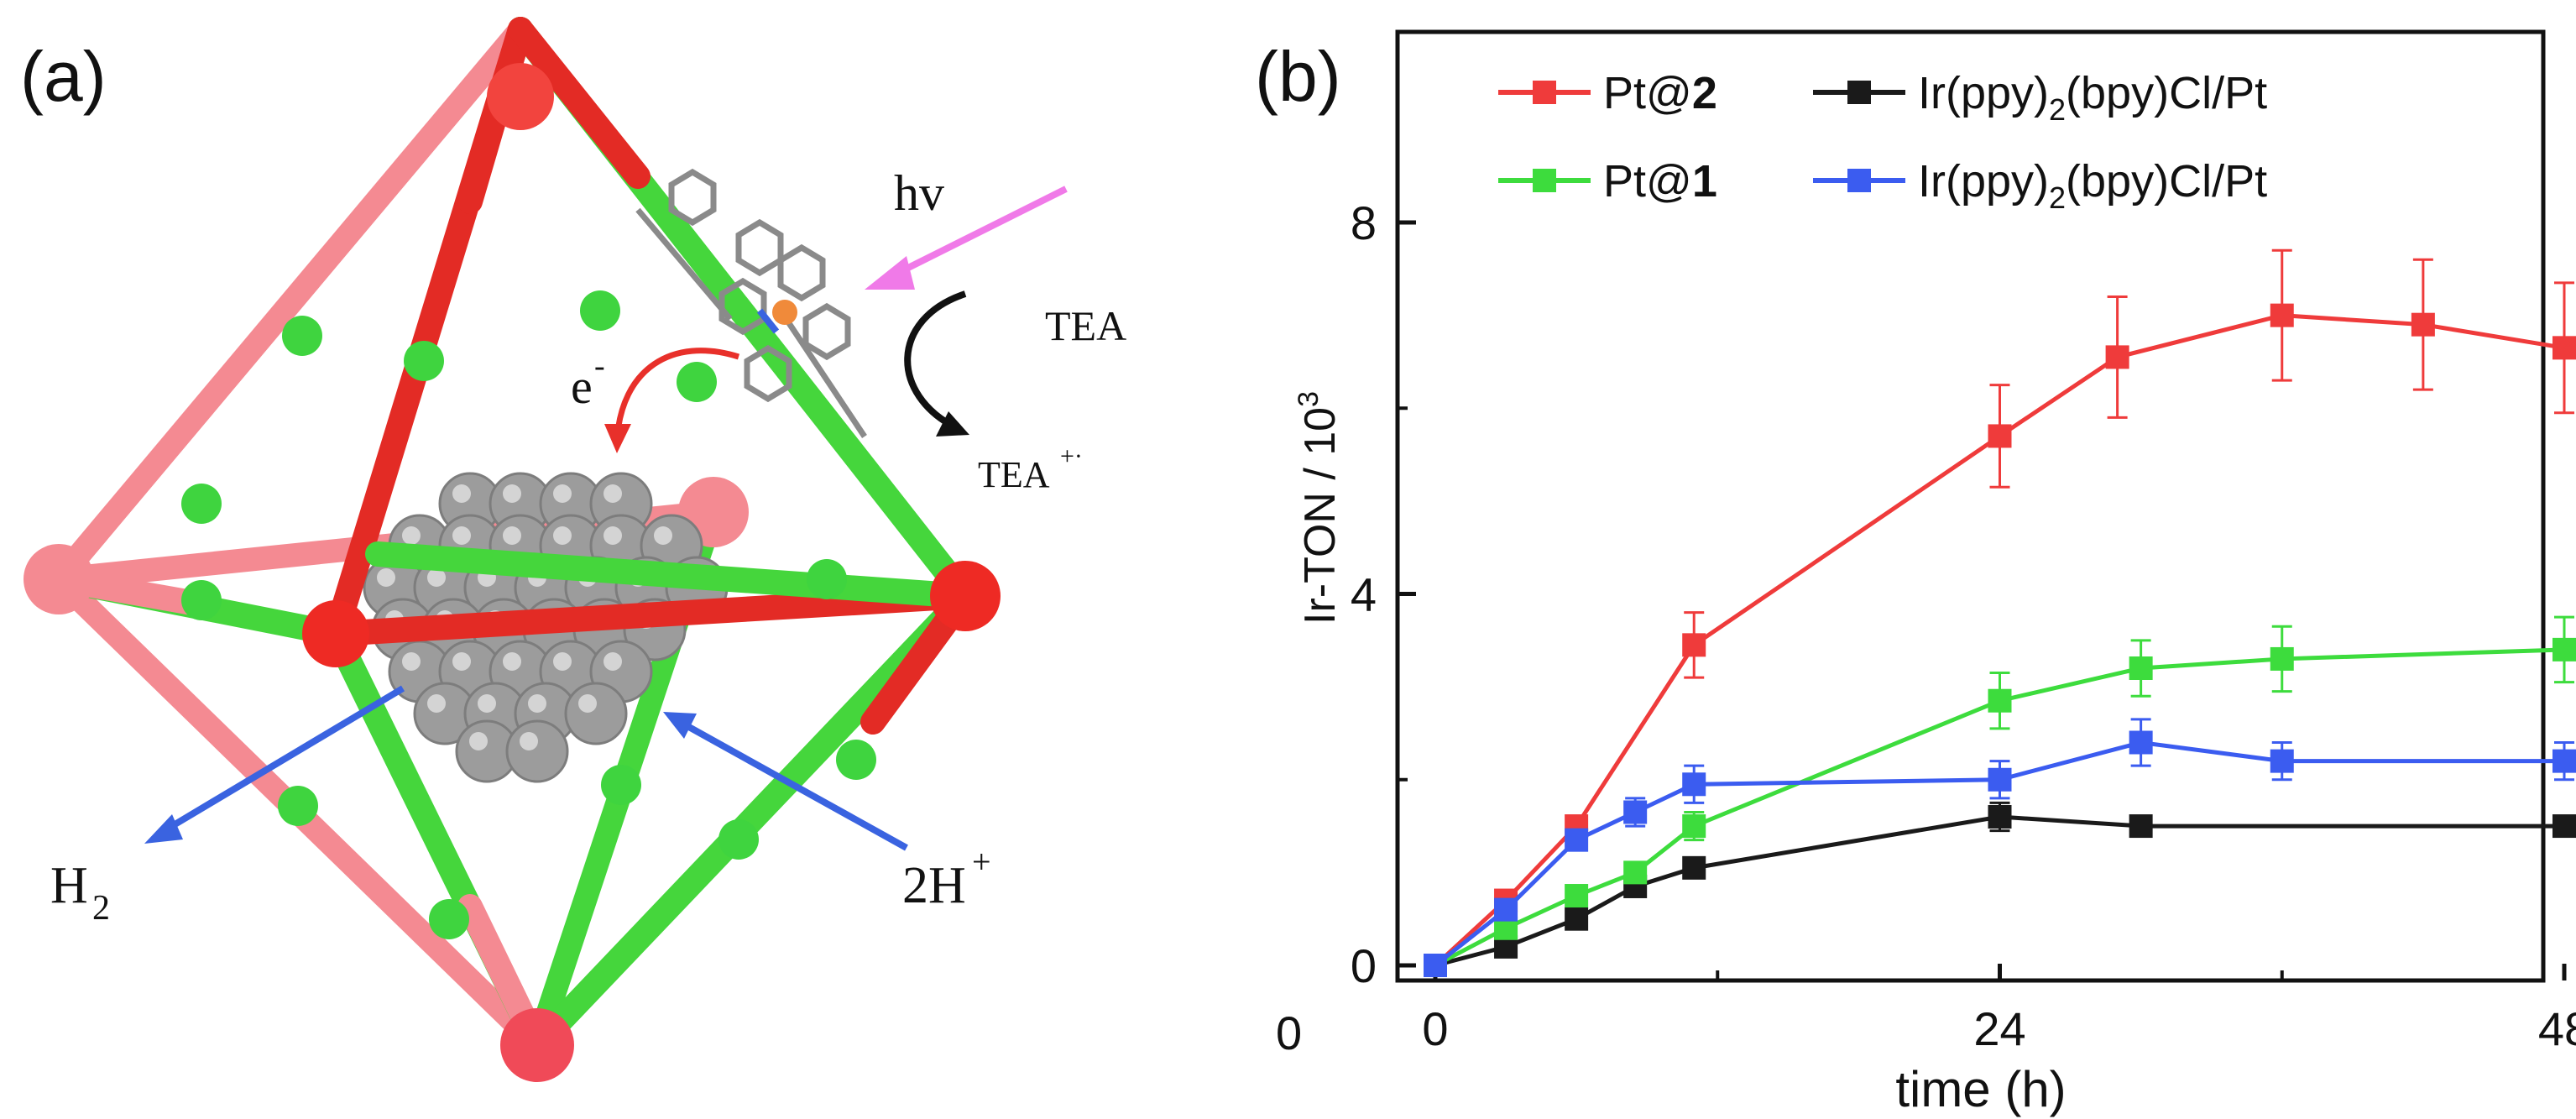 The image size is (2576, 1119). I want to click on tea-label: TEA, so click(1085, 325).